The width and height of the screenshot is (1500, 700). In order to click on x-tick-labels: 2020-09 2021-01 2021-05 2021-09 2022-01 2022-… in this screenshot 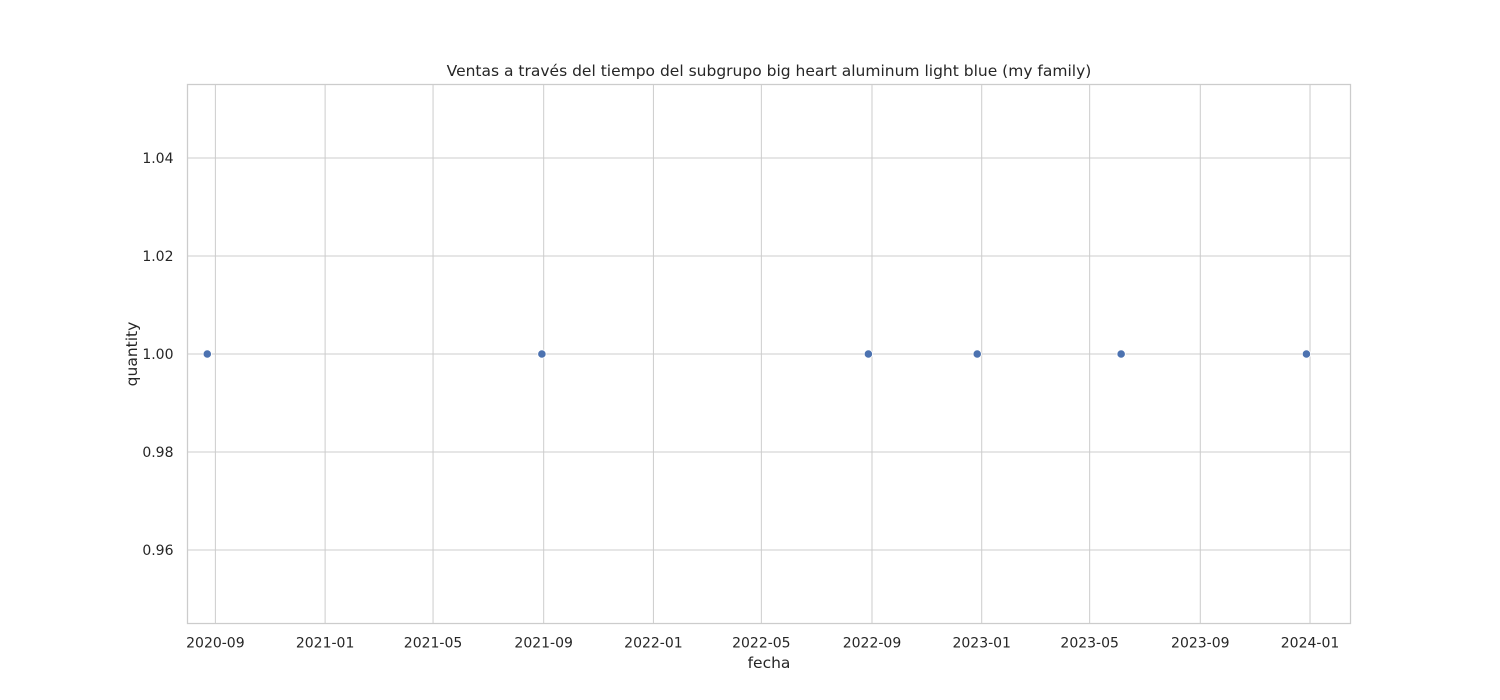, I will do `click(762, 644)`.